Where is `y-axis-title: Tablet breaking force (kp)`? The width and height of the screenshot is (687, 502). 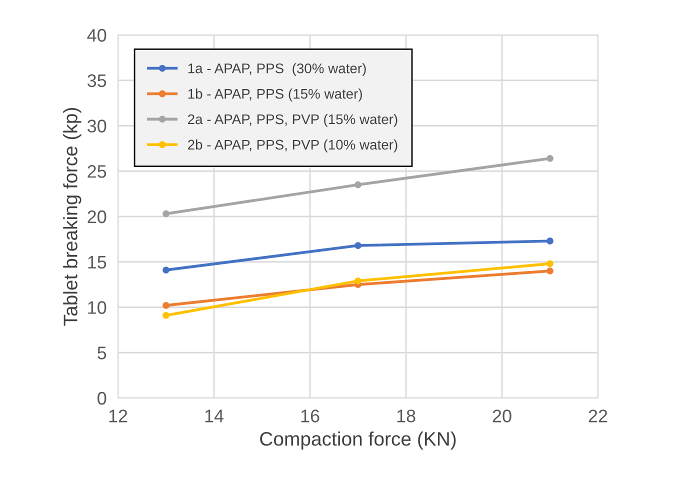
y-axis-title: Tablet breaking force (kp) is located at coordinates (72, 217).